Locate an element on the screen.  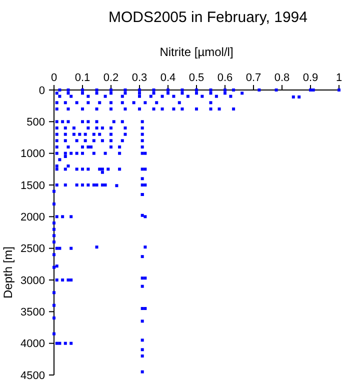
y-tick-label: 2500 is located at coordinates (32, 249).